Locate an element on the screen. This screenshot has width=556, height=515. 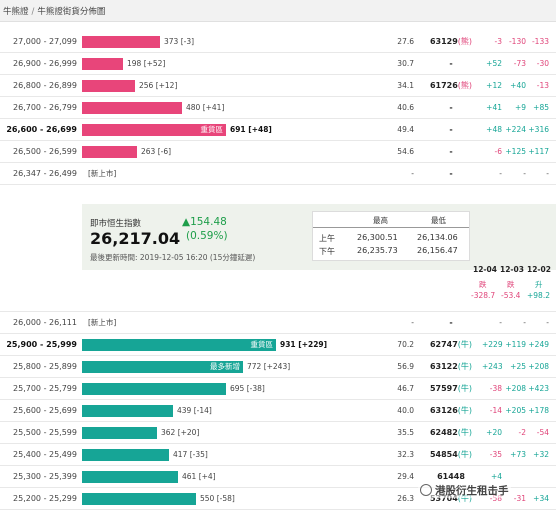
change-day-2: +224 is located at coordinates (515, 129).